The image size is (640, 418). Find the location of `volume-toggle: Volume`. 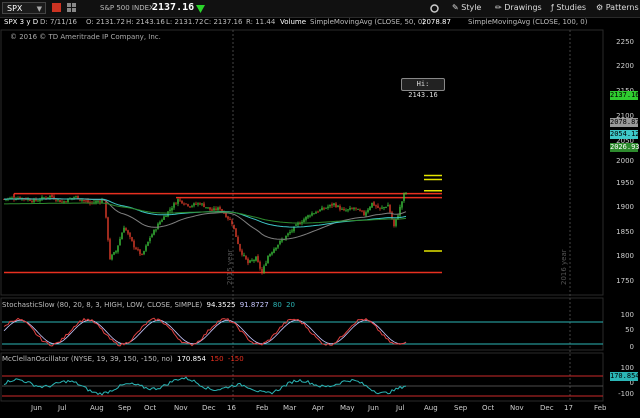

volume-toggle: Volume is located at coordinates (293, 22).